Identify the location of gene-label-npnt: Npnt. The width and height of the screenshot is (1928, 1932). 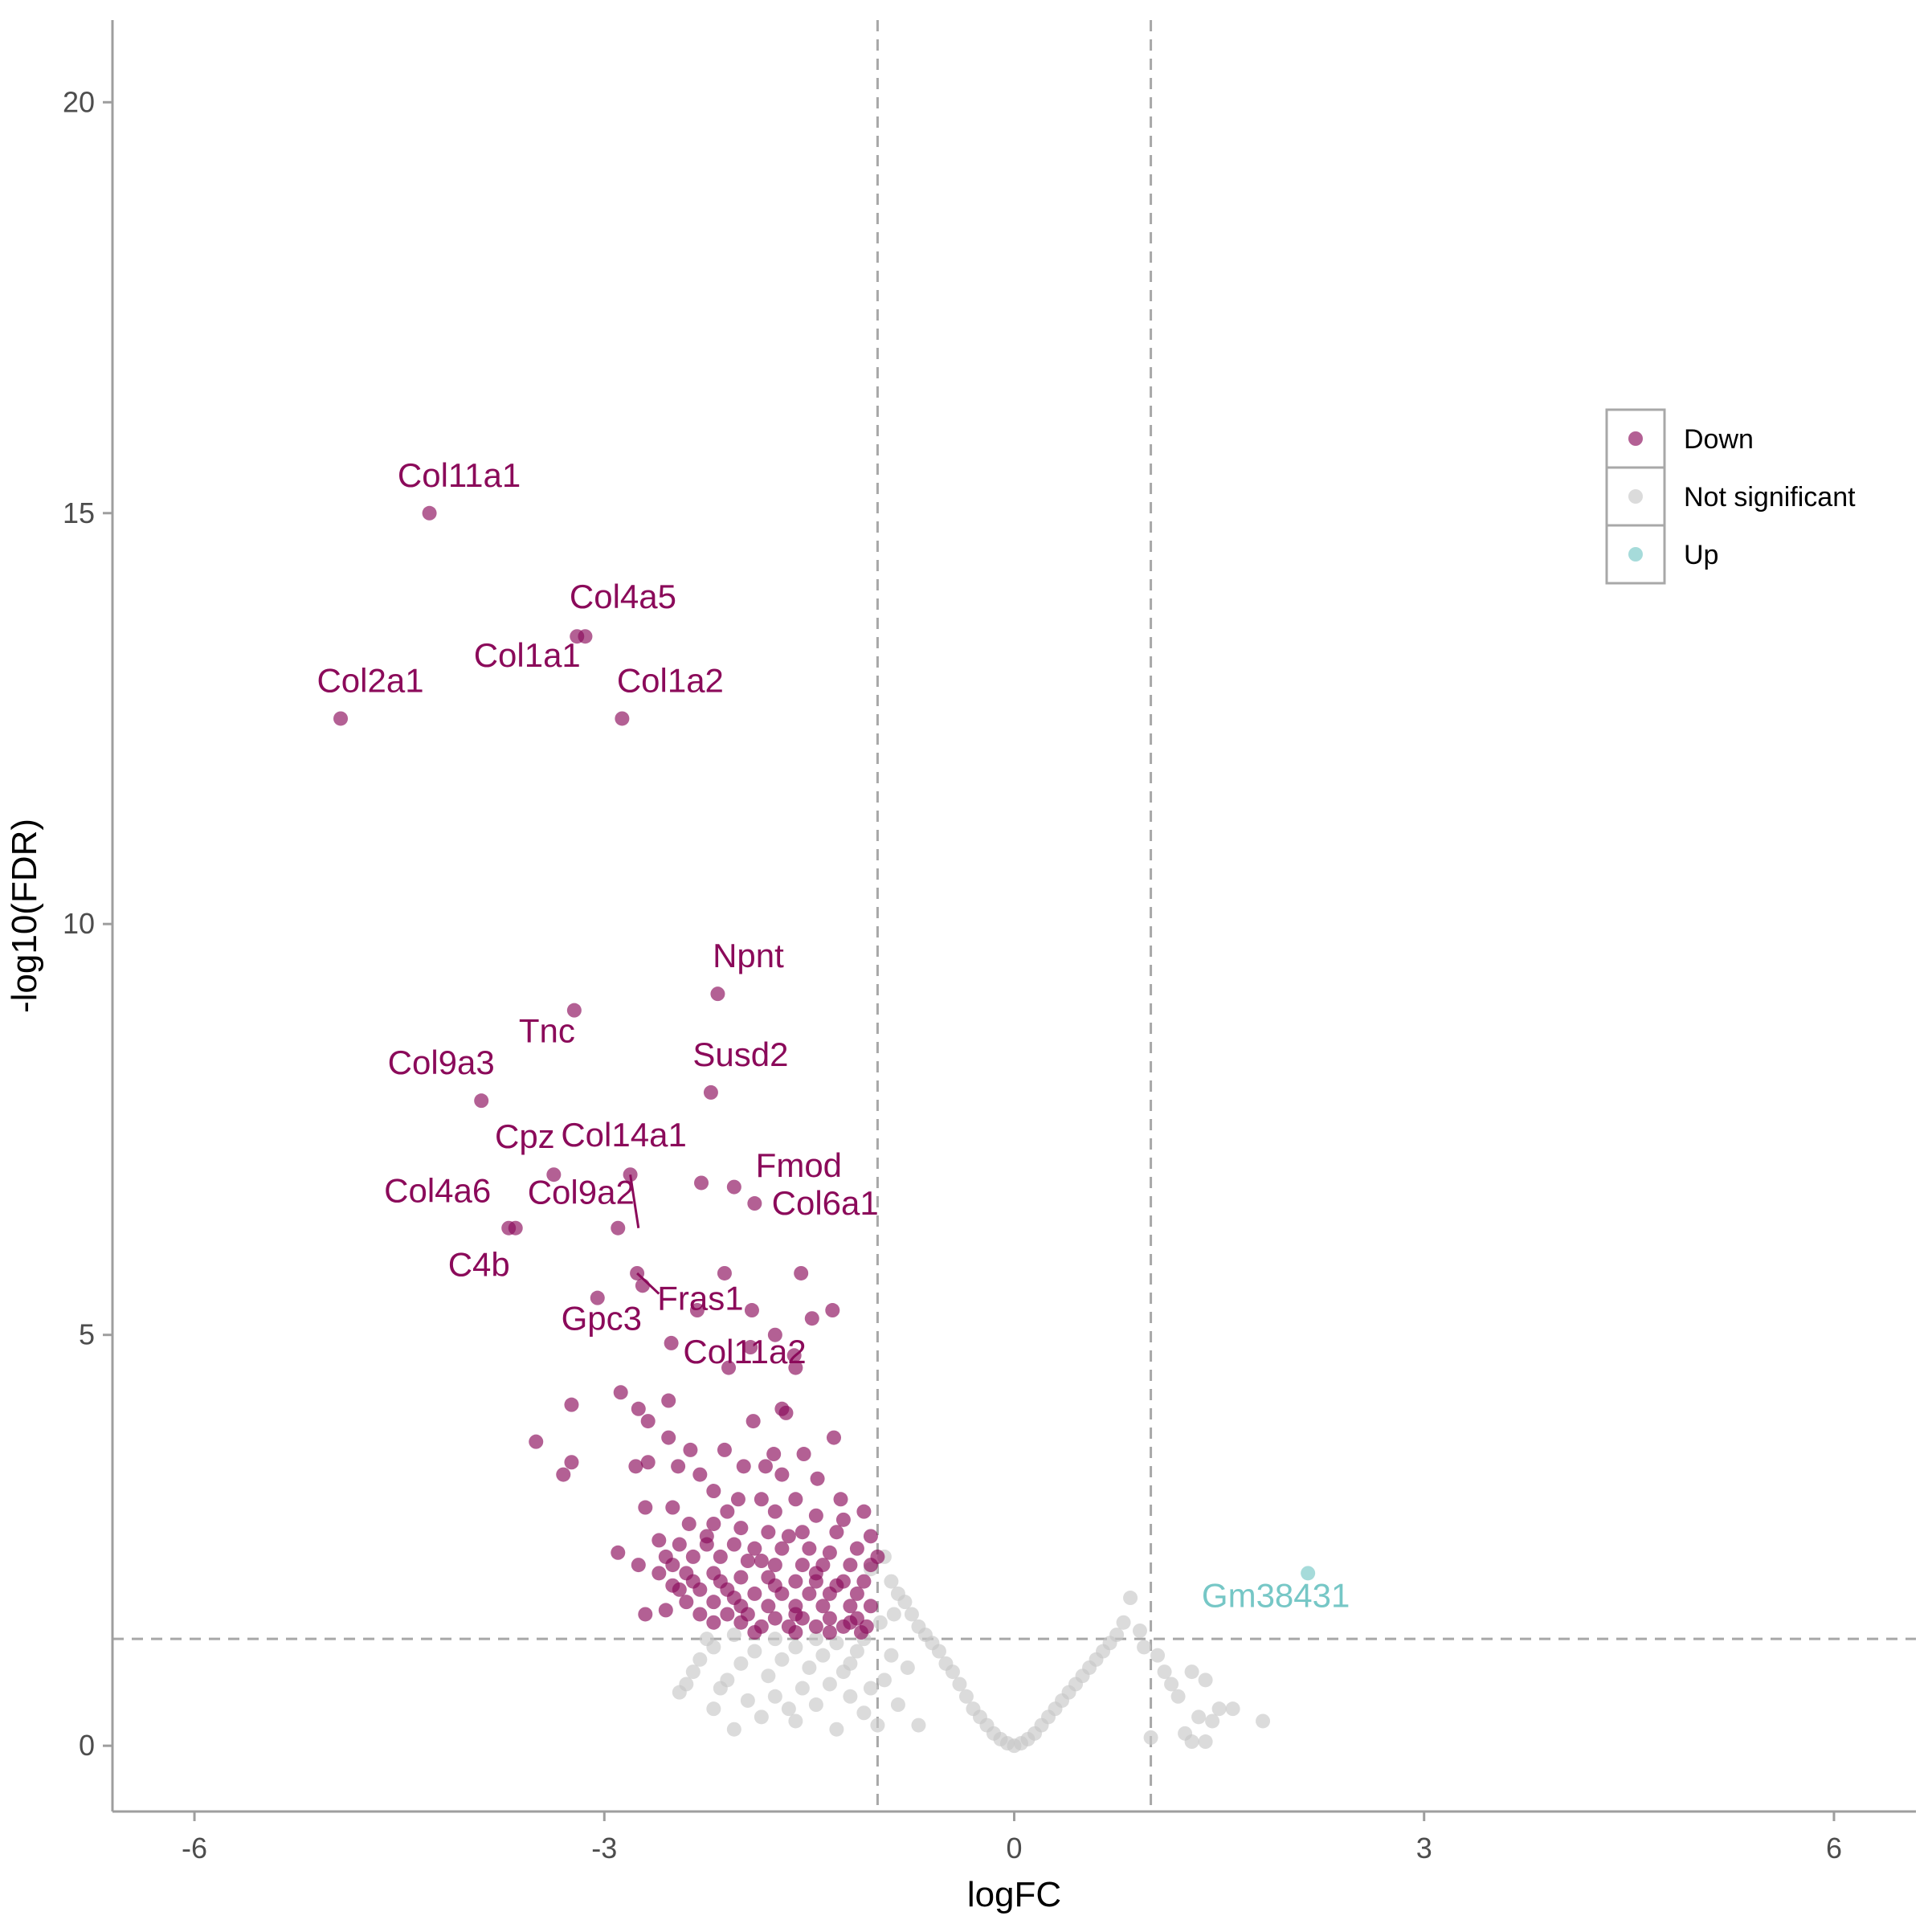
(748, 956).